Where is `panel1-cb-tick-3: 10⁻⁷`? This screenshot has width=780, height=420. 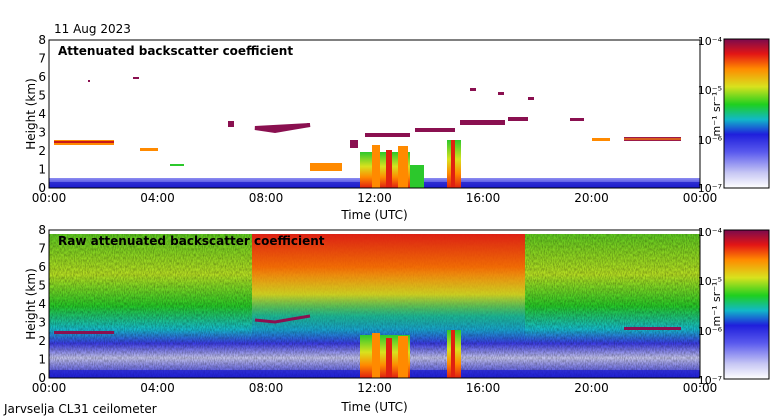
panel1-cb-tick-3: 10⁻⁷ is located at coordinates (710, 188).